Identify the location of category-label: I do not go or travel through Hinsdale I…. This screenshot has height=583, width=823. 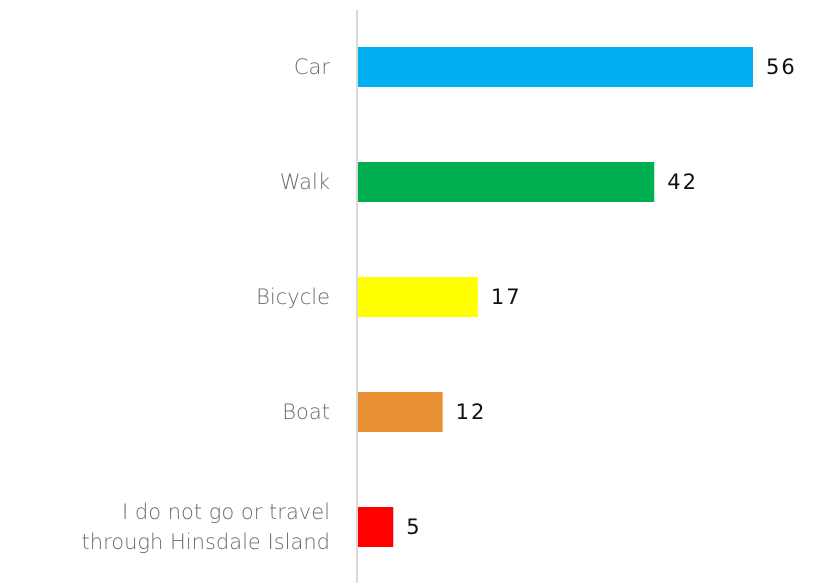
(205, 527).